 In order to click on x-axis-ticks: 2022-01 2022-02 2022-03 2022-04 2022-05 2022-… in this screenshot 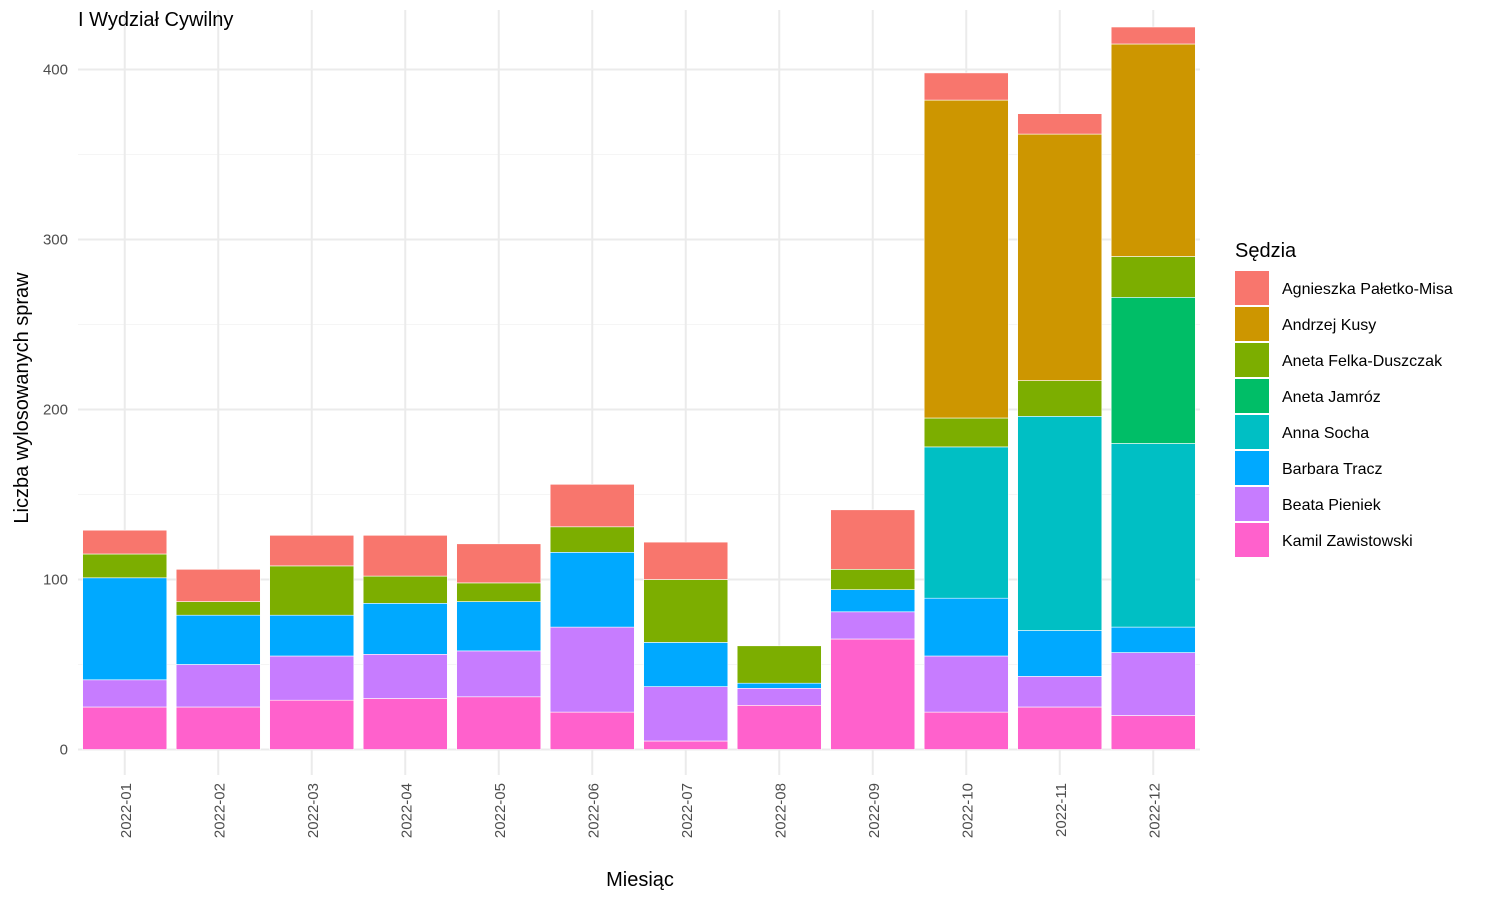, I will do `click(641, 810)`.